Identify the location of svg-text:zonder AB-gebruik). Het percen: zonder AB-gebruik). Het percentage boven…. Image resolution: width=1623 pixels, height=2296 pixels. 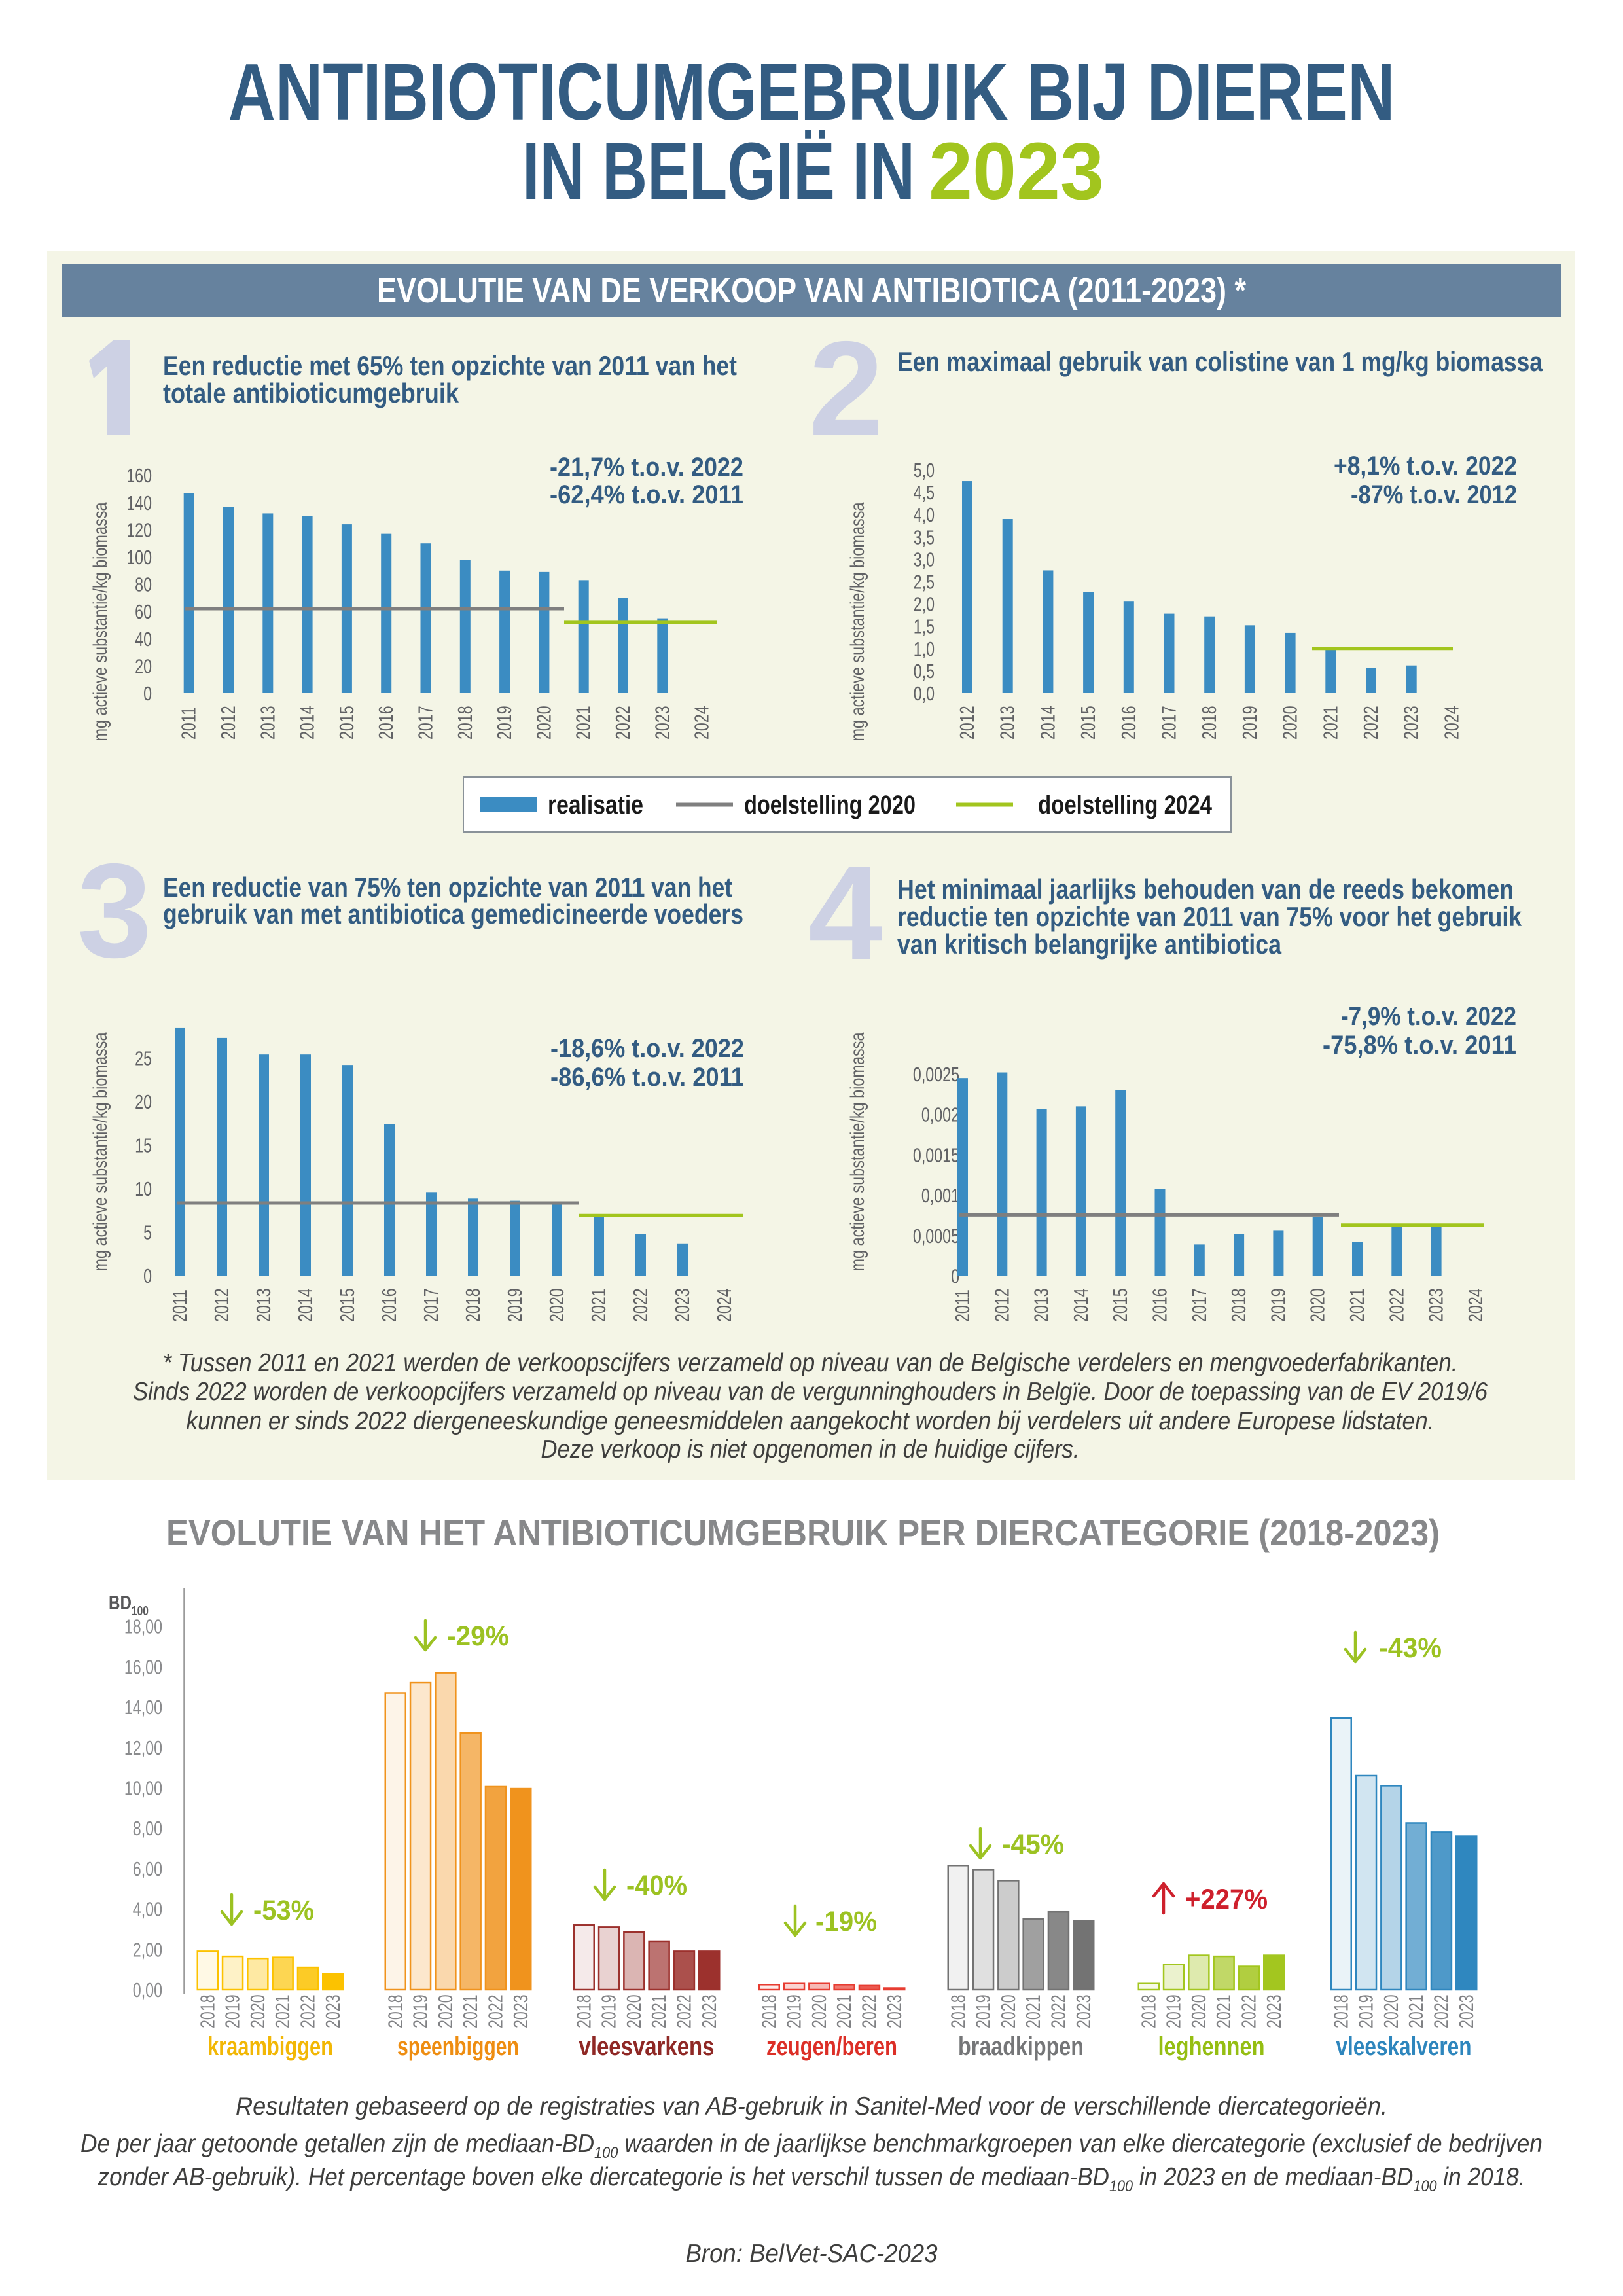
(811, 2179).